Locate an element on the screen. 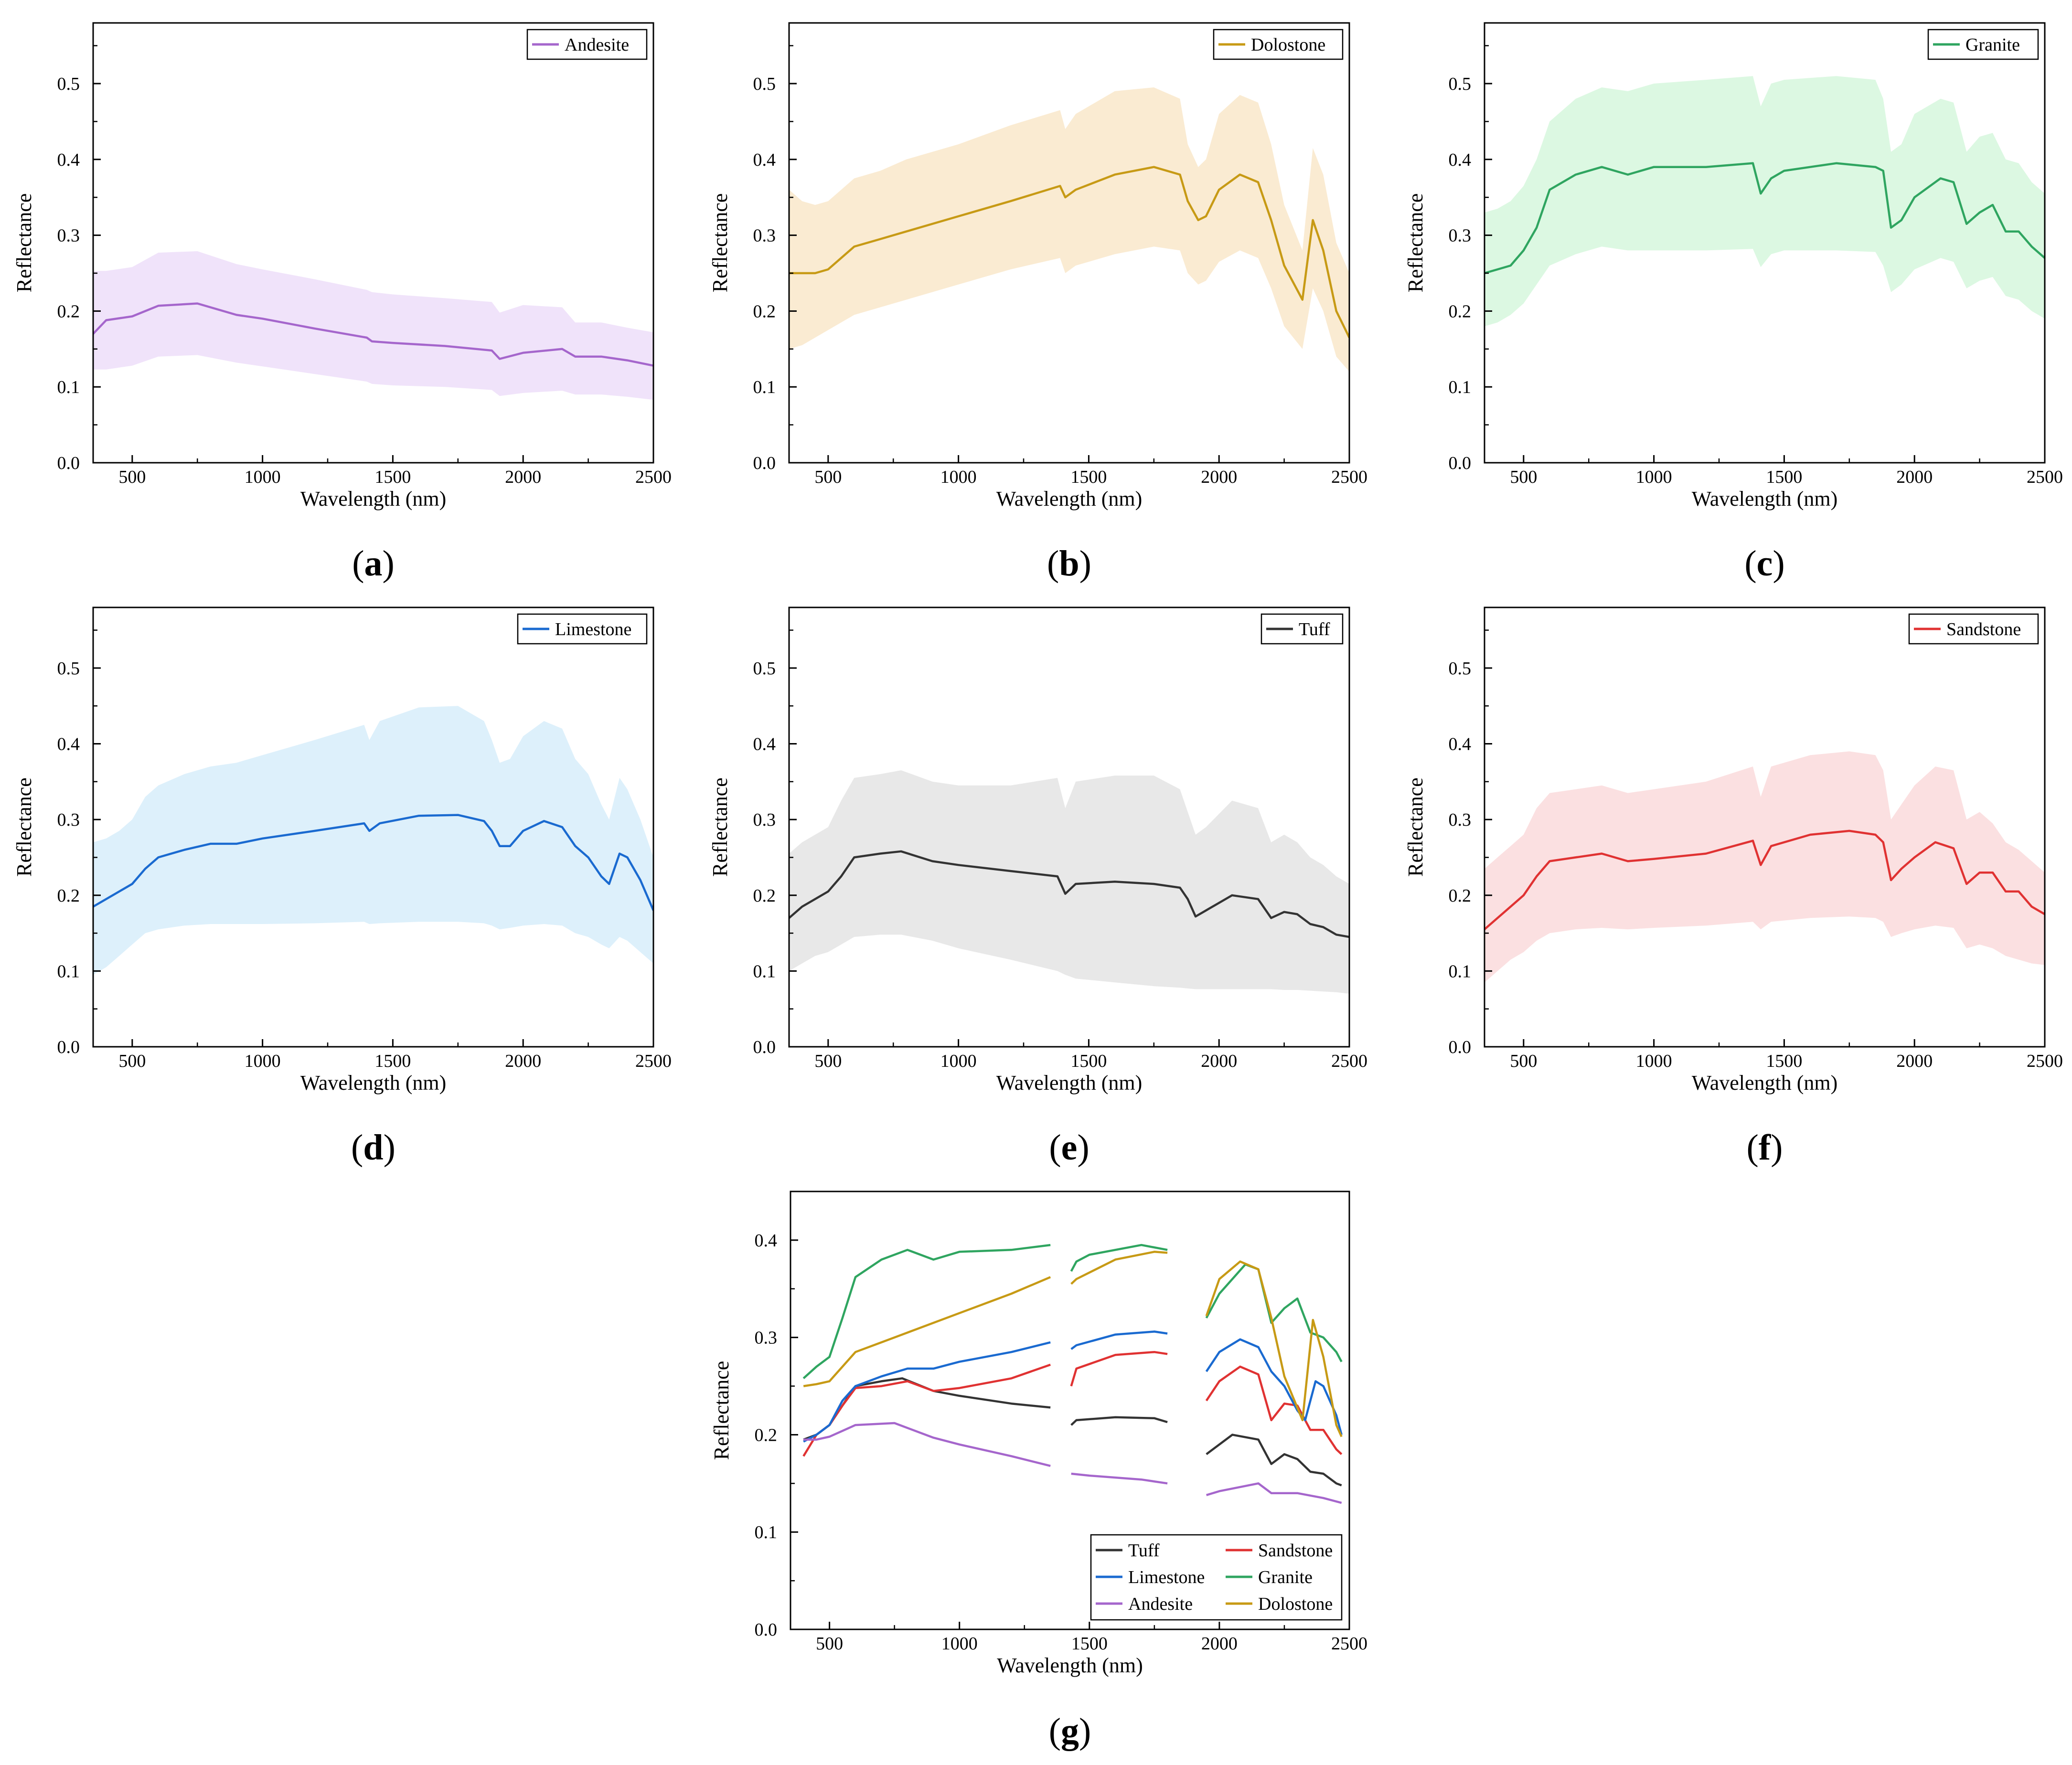 The image size is (2072, 1765). mean-line-dolostone is located at coordinates (1069, 252).